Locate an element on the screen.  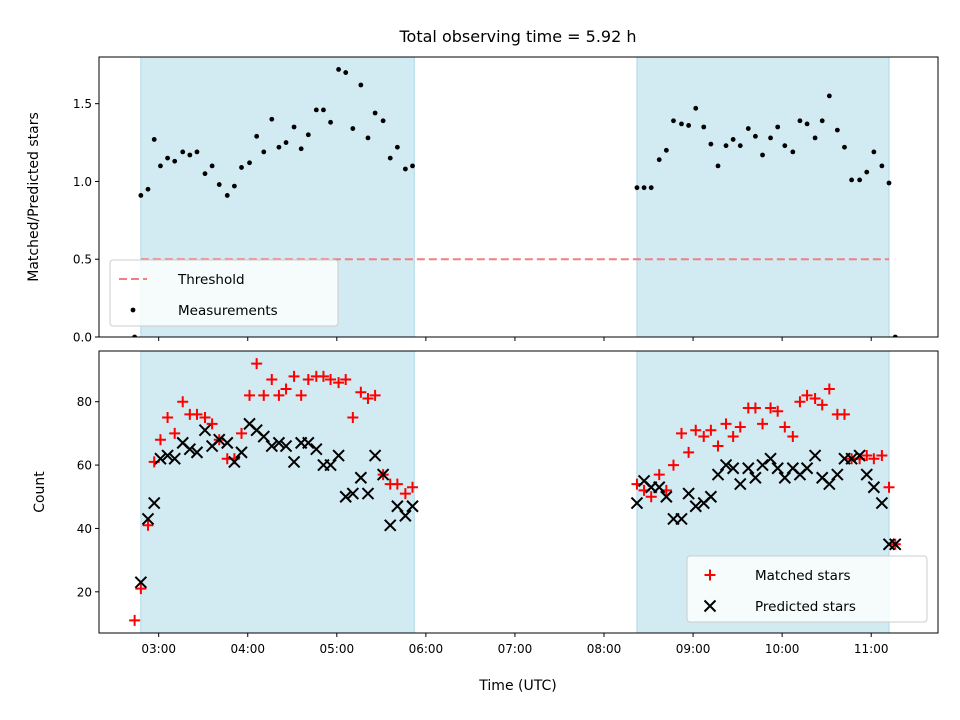
legend-label: Threshold is located at coordinates (211, 280).